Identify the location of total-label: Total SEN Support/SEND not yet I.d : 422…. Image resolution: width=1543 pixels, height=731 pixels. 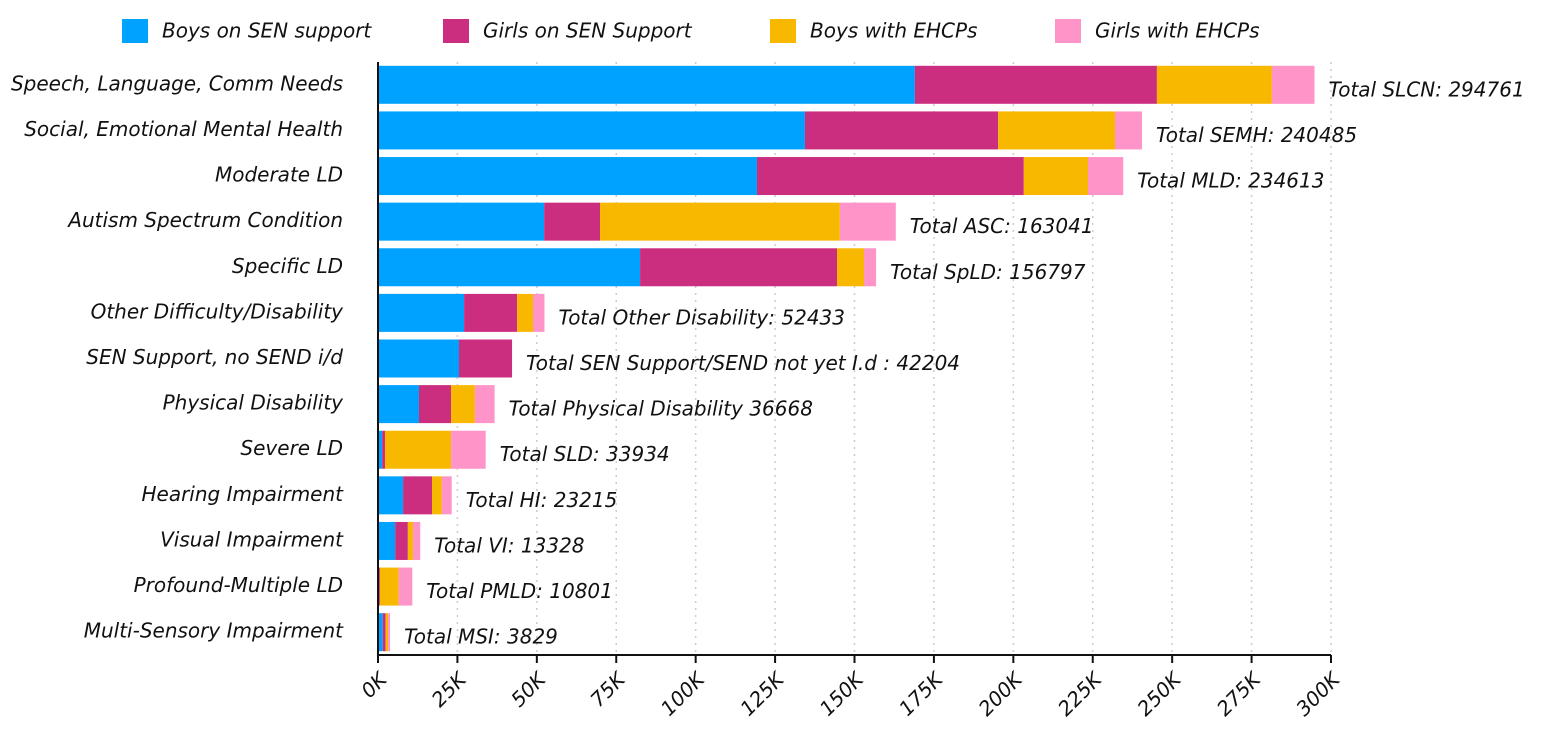
(743, 363).